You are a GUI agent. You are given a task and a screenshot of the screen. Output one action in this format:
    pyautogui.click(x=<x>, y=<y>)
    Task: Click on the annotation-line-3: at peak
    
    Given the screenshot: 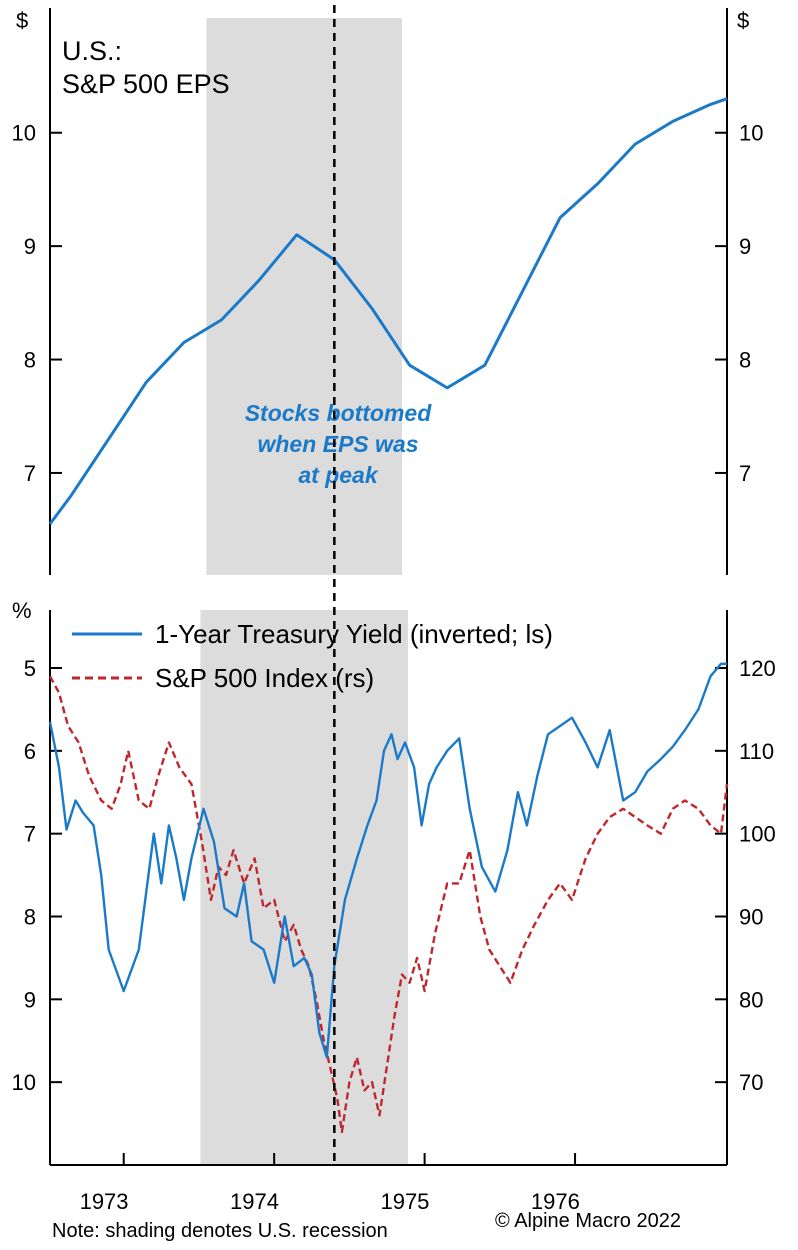 What is the action you would take?
    pyautogui.click(x=338, y=475)
    